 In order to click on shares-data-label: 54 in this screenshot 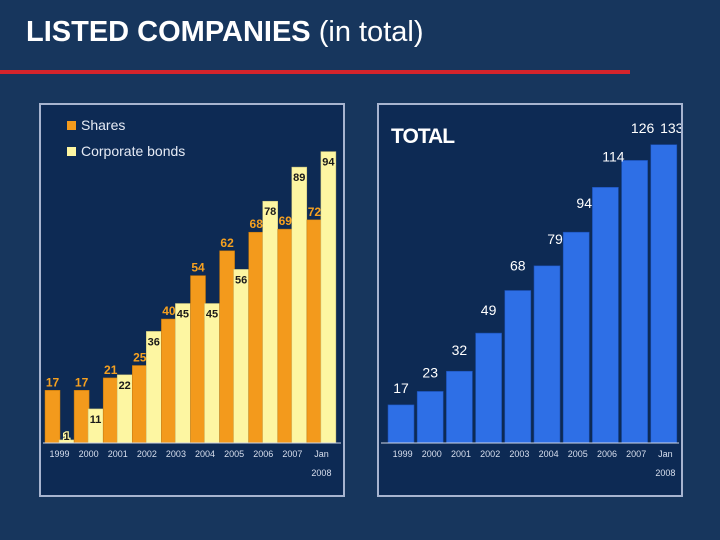, I will do `click(198, 268)`.